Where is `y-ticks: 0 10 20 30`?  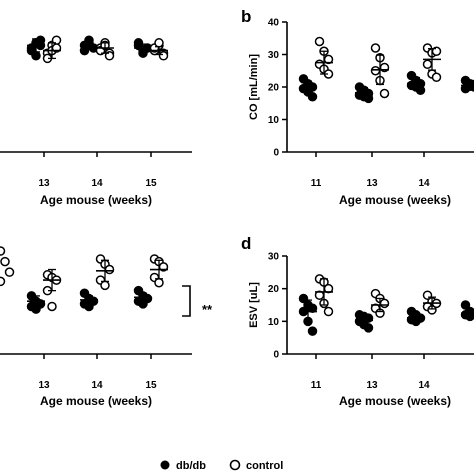
y-ticks: 0 10 20 30 is located at coordinates (277, 306).